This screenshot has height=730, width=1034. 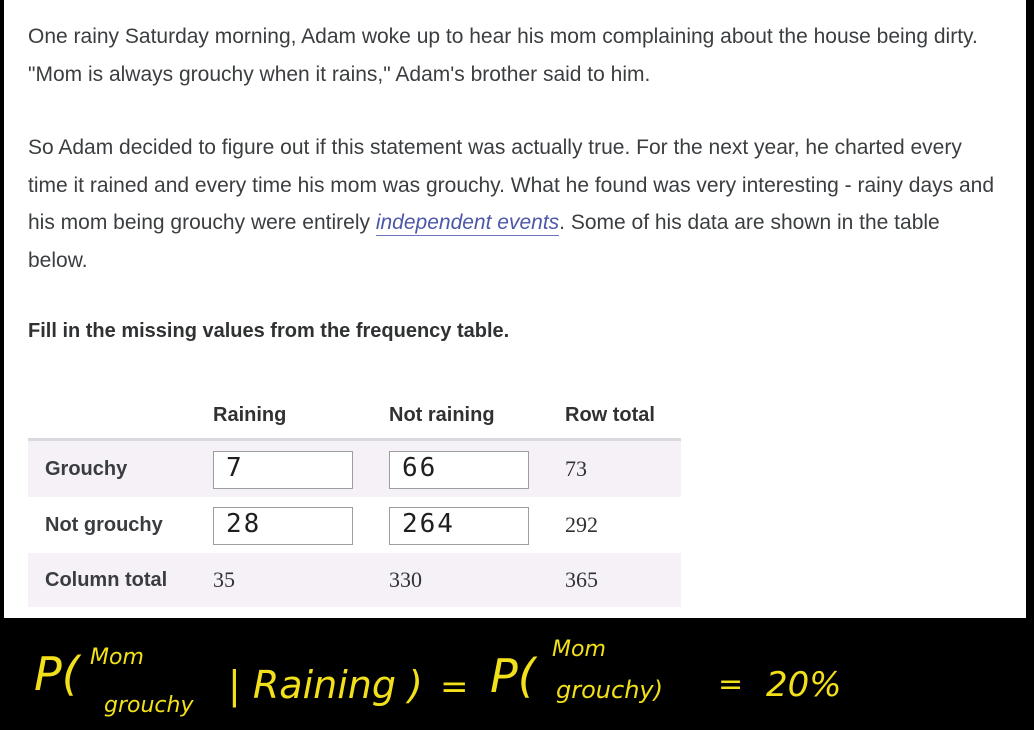 What do you see at coordinates (117, 657) in the screenshot?
I see `ink-mom-left: Mom` at bounding box center [117, 657].